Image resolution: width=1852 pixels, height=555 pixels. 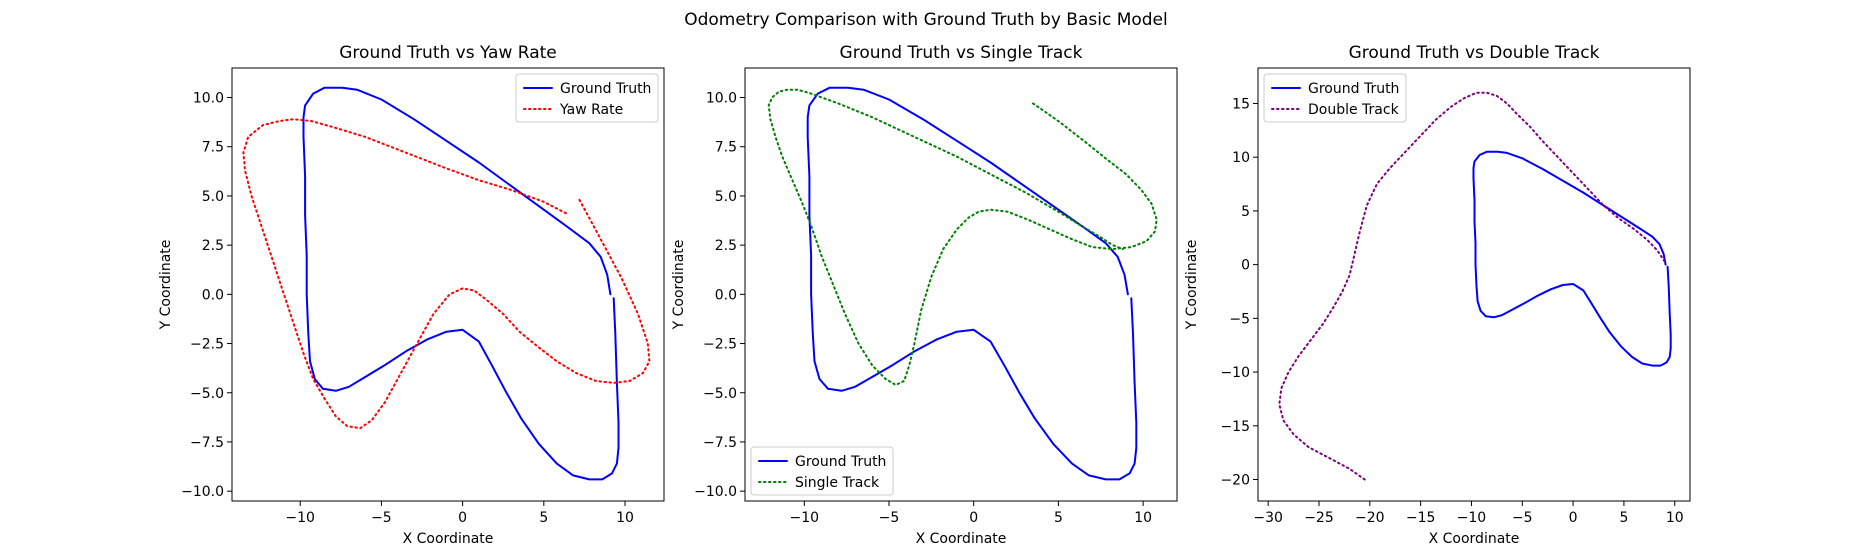 I want to click on legend: Ground Truth Yaw Rate, so click(x=587, y=98).